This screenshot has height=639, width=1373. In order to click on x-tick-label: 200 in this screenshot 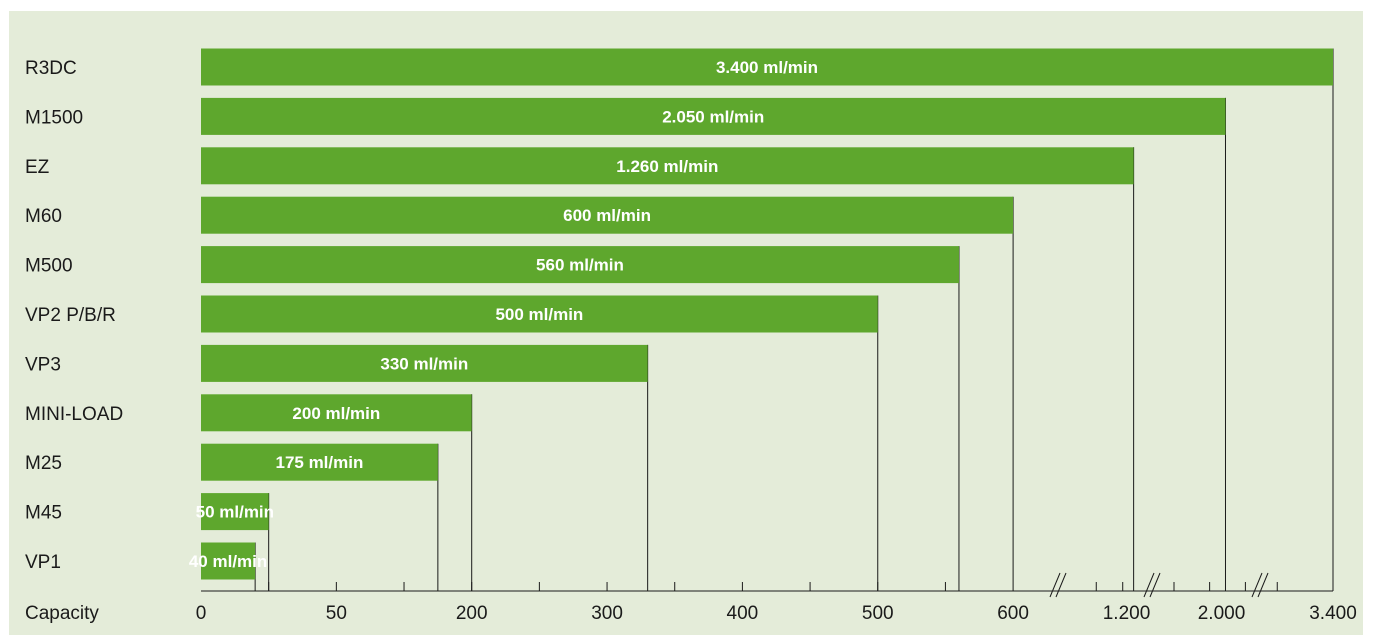, I will do `click(472, 613)`.